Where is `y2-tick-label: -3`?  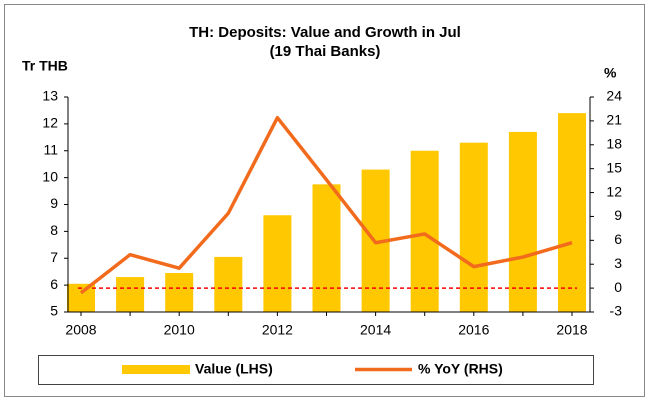
y2-tick-label: -3 is located at coordinates (616, 311).